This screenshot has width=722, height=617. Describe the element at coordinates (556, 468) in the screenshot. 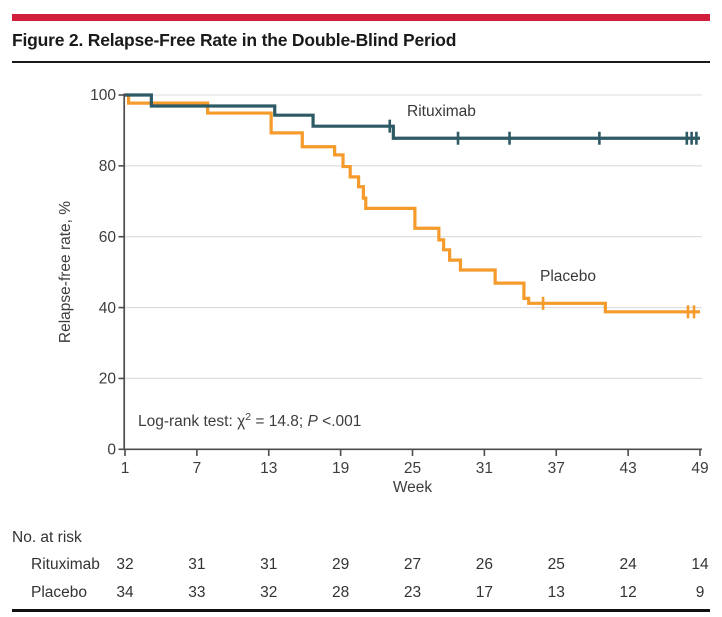

I see `x-tick-label: 37` at that location.